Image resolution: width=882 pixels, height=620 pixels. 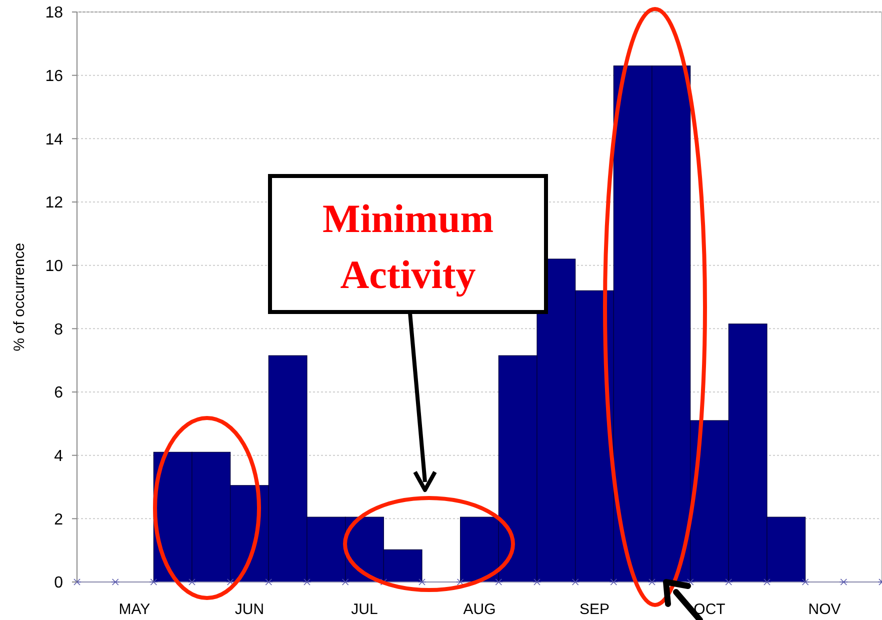 What do you see at coordinates (19, 297) in the screenshot?
I see `y-axis-title: % of occurrence` at bounding box center [19, 297].